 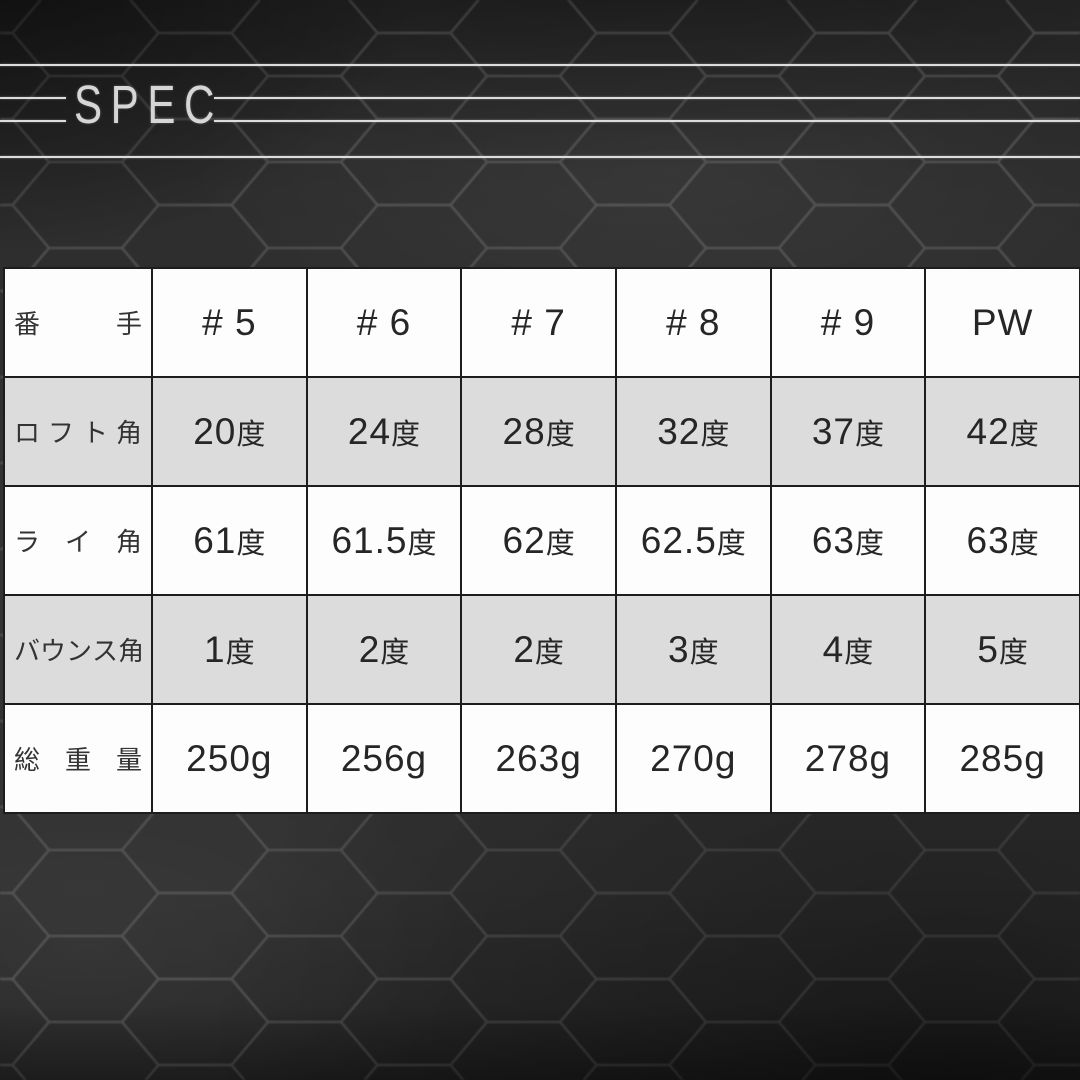 I want to click on spec-cell: 42度, so click(x=1002, y=431).